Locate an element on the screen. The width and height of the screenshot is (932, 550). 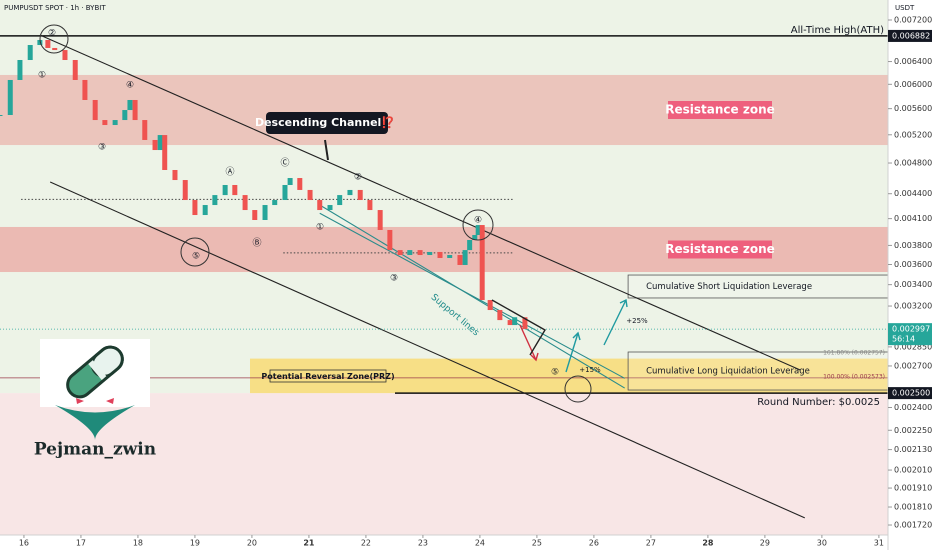
prz-label: Potential Reversal Zone(PRZ) is located at coordinates (327, 376).